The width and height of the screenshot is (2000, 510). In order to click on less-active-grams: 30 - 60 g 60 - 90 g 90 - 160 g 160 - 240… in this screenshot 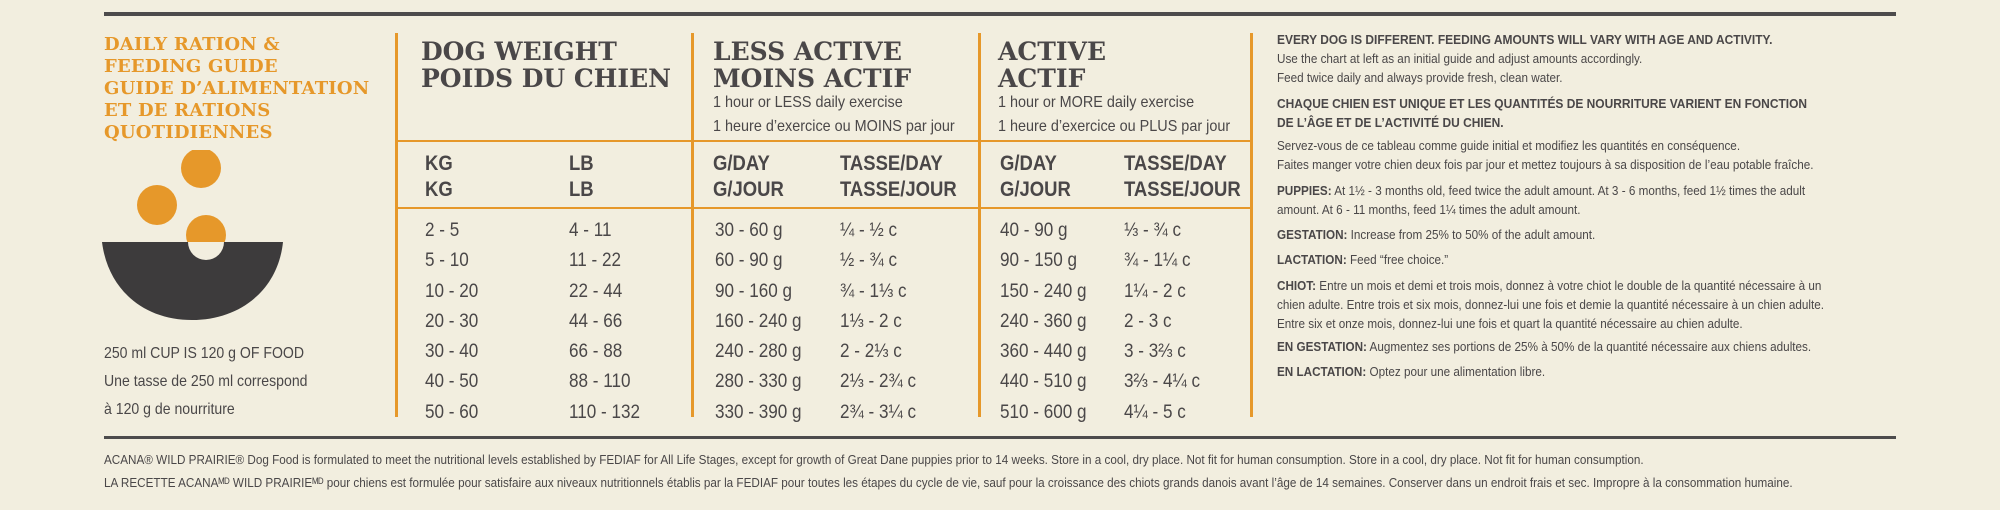, I will do `click(763, 322)`.